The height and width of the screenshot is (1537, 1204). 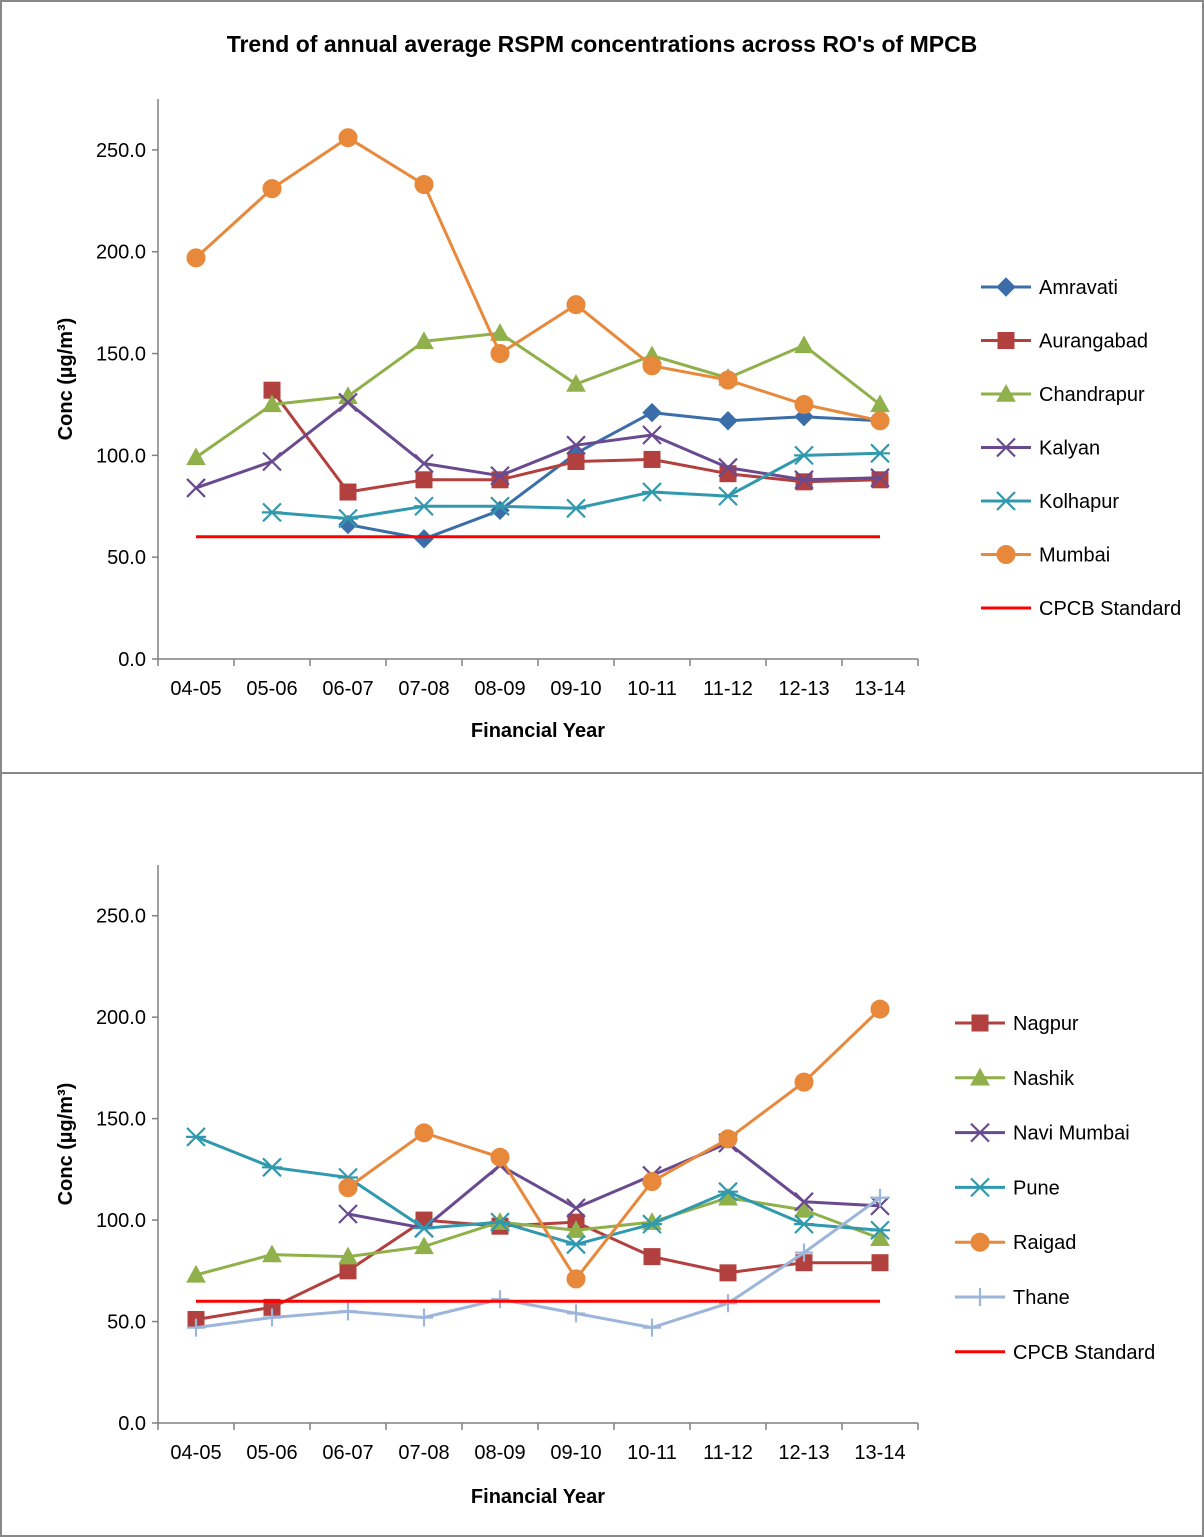 What do you see at coordinates (1110, 609) in the screenshot?
I see `legend-label: CPCB Standard` at bounding box center [1110, 609].